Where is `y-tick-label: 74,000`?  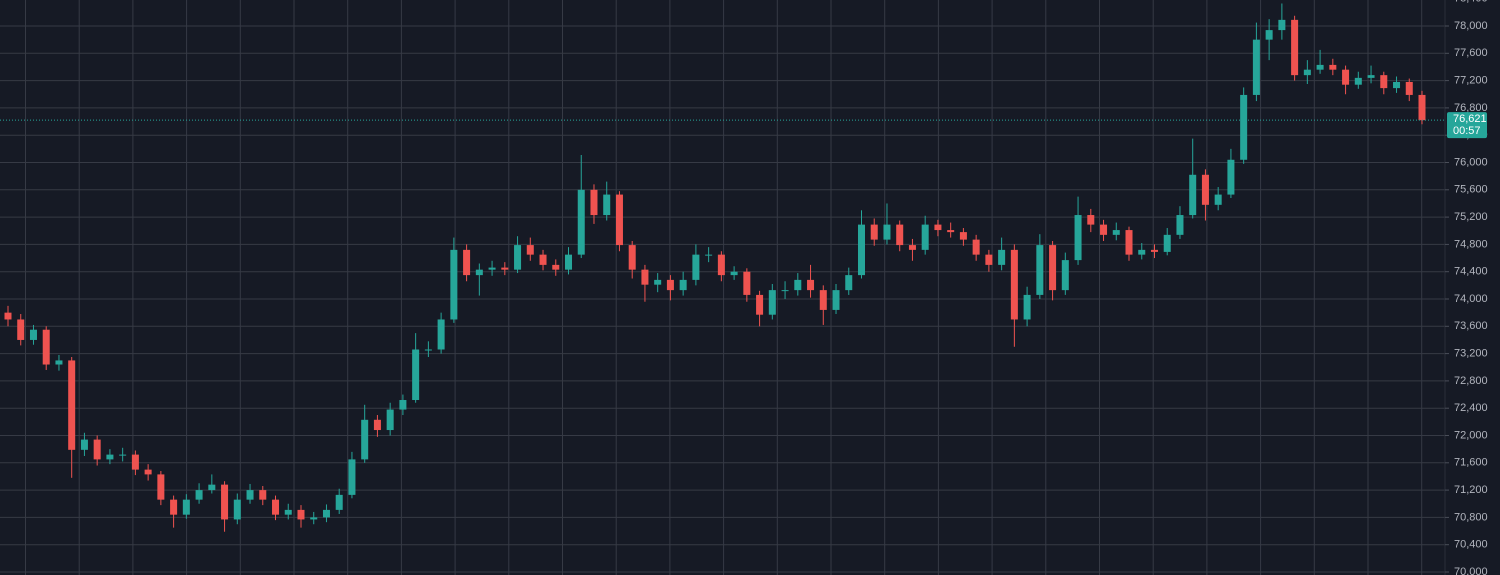 y-tick-label: 74,000 is located at coordinates (1471, 299).